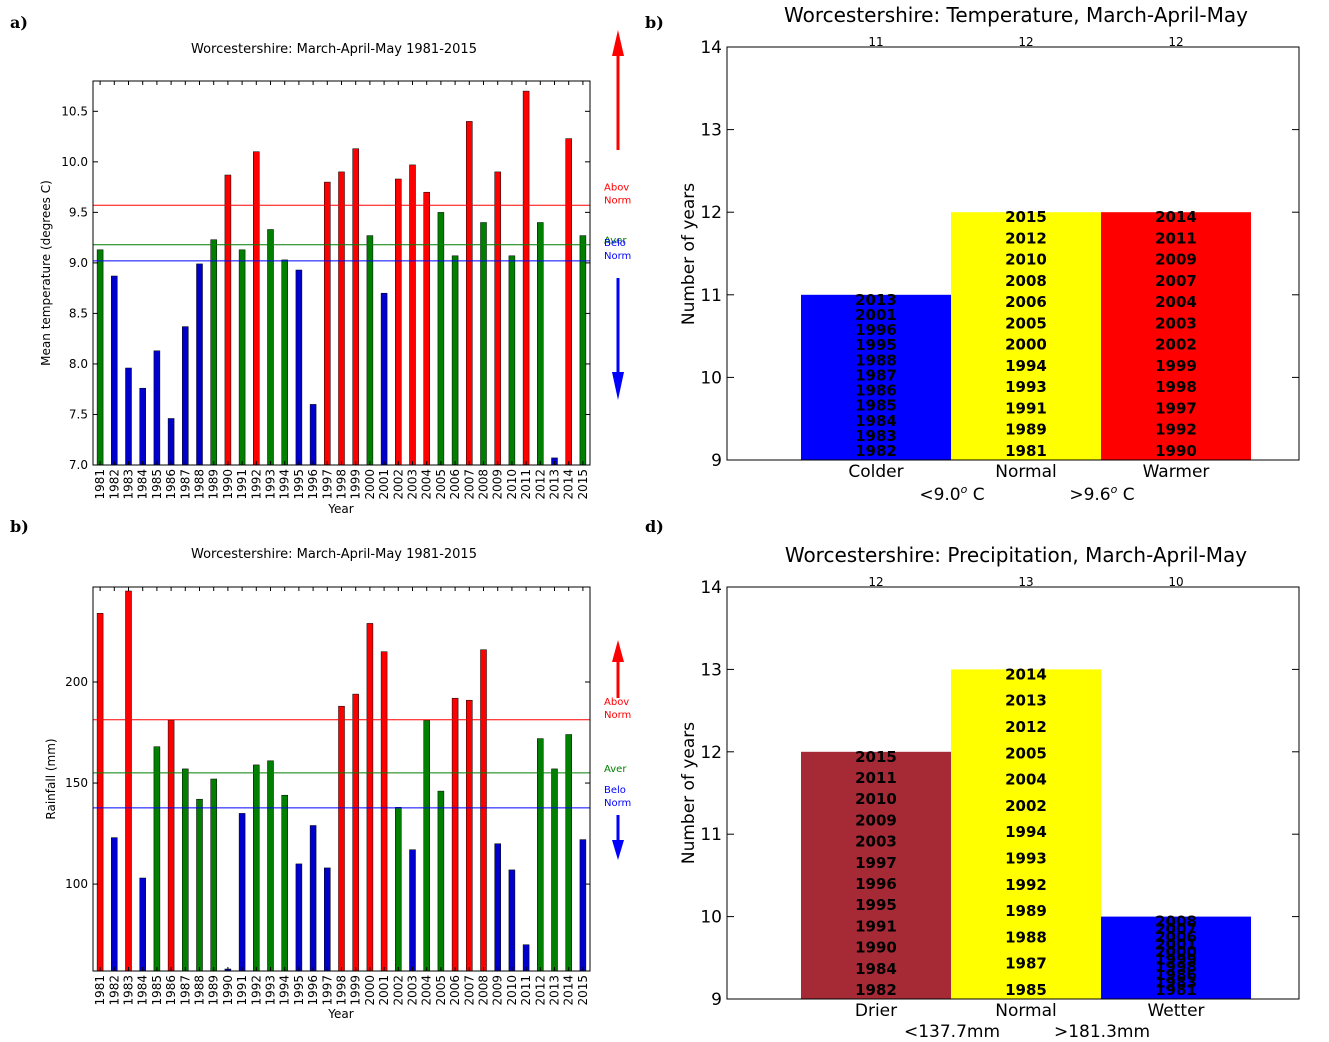 The height and width of the screenshot is (1042, 1329). What do you see at coordinates (876, 360) in the screenshot?
I see `year-label: 1988` at bounding box center [876, 360].